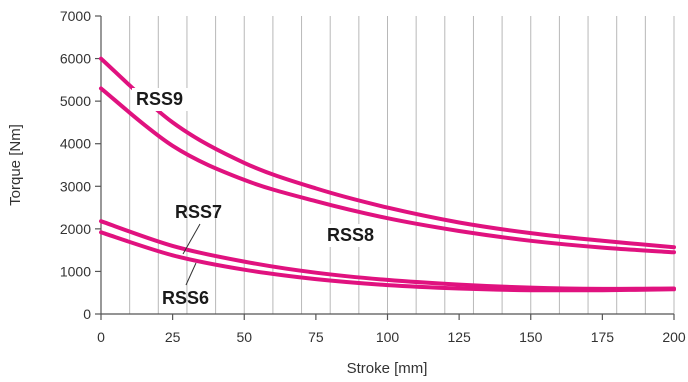  Describe the element at coordinates (75, 186) in the screenshot. I see `y-tick-label: 3000` at that location.